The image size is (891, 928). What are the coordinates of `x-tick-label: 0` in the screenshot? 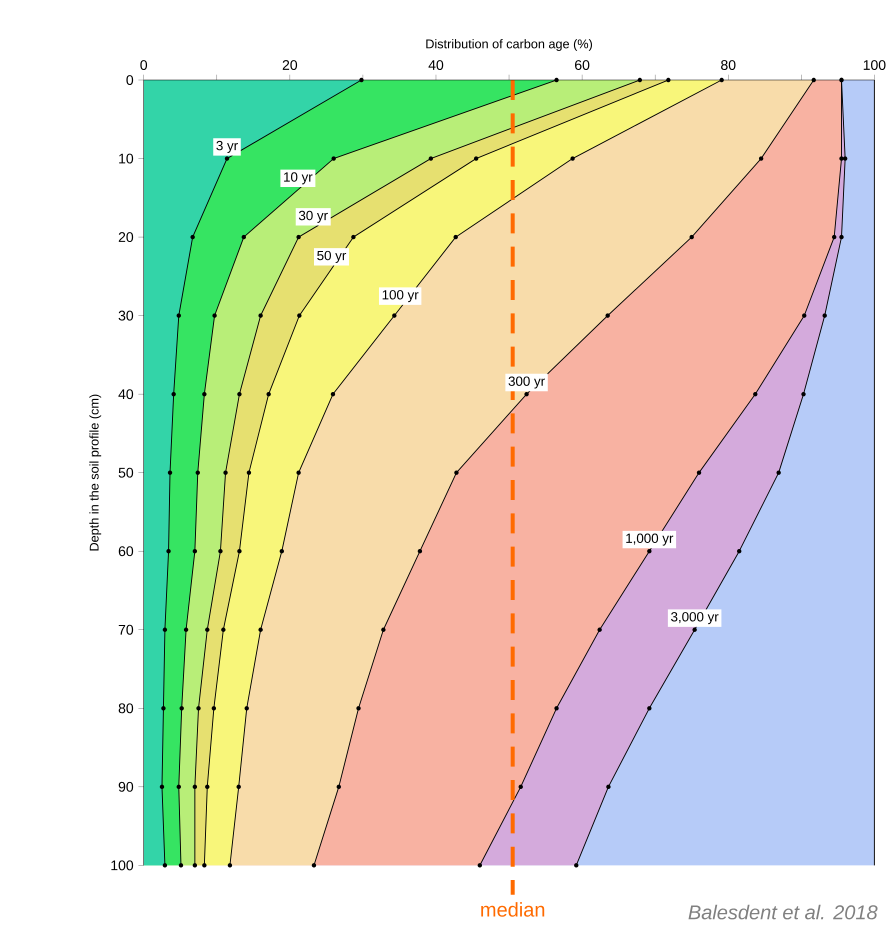 It's located at (144, 65).